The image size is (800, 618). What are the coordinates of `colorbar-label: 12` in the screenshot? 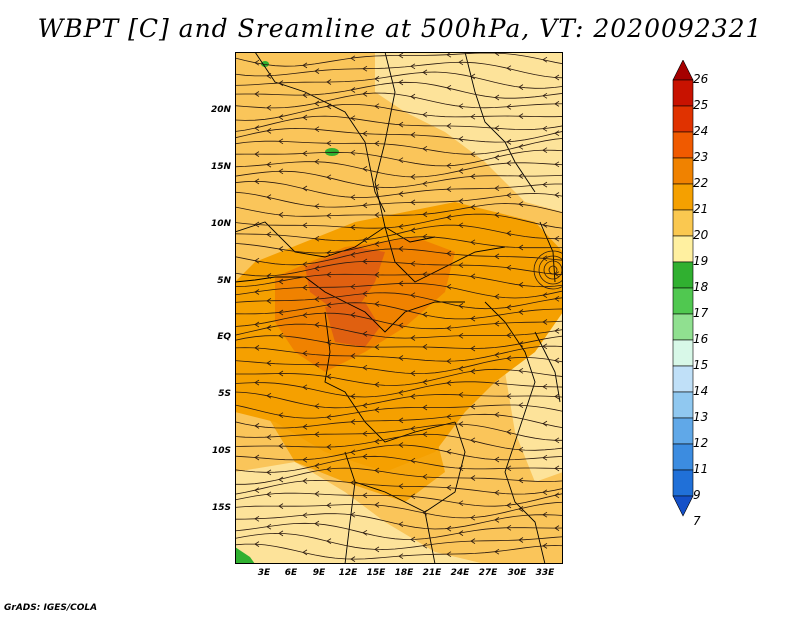 It's located at (701, 443).